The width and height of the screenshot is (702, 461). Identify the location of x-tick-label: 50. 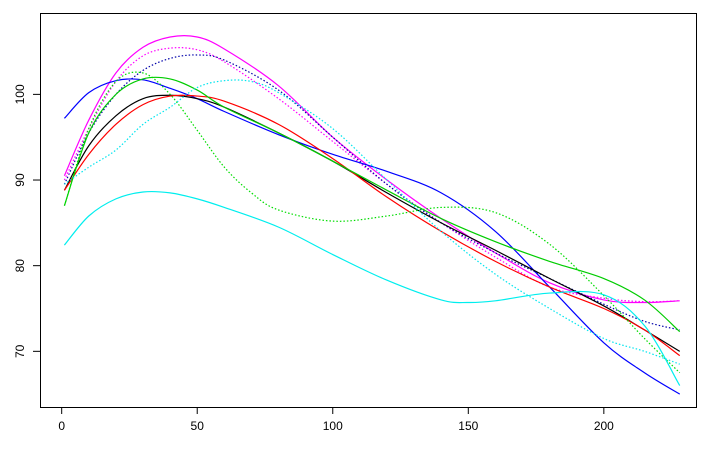
(198, 426).